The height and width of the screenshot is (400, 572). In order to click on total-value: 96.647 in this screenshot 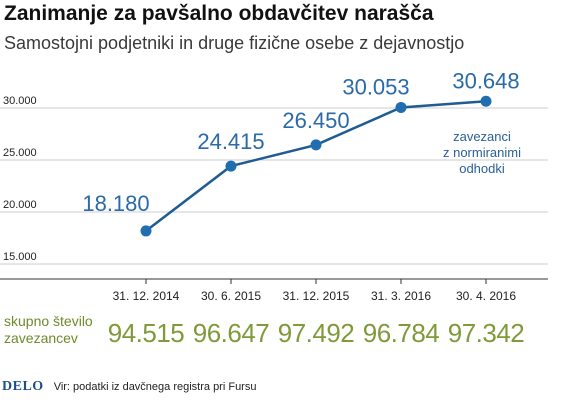, I will do `click(231, 333)`.